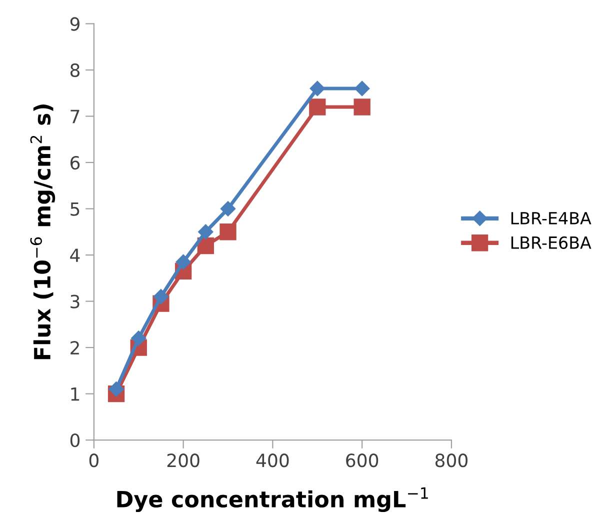 This screenshot has height=527, width=606. I want to click on x-tick-label: 800, so click(451, 461).